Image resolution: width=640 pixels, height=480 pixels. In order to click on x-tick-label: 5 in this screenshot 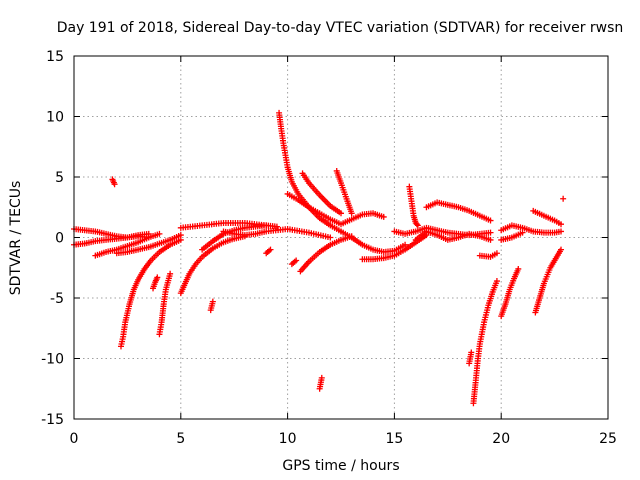, I will do `click(180, 439)`.